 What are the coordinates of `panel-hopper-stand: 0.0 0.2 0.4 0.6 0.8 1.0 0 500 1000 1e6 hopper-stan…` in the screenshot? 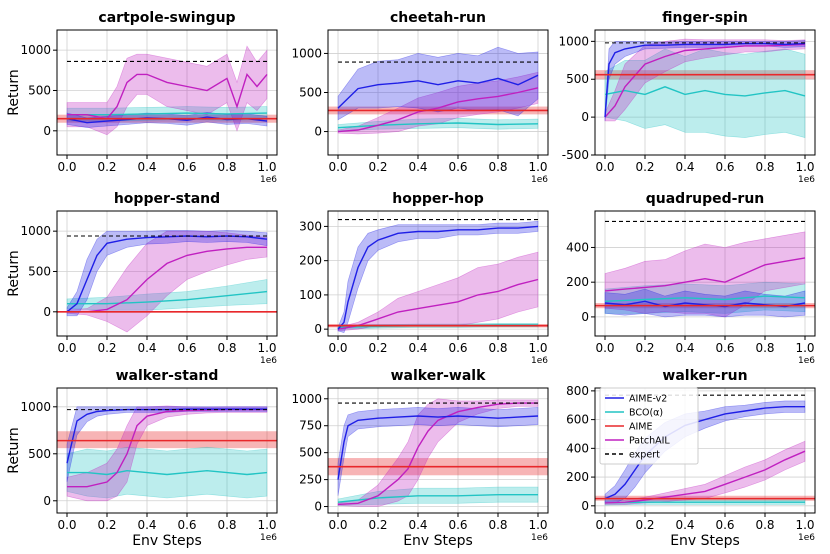 It's located at (142, 278).